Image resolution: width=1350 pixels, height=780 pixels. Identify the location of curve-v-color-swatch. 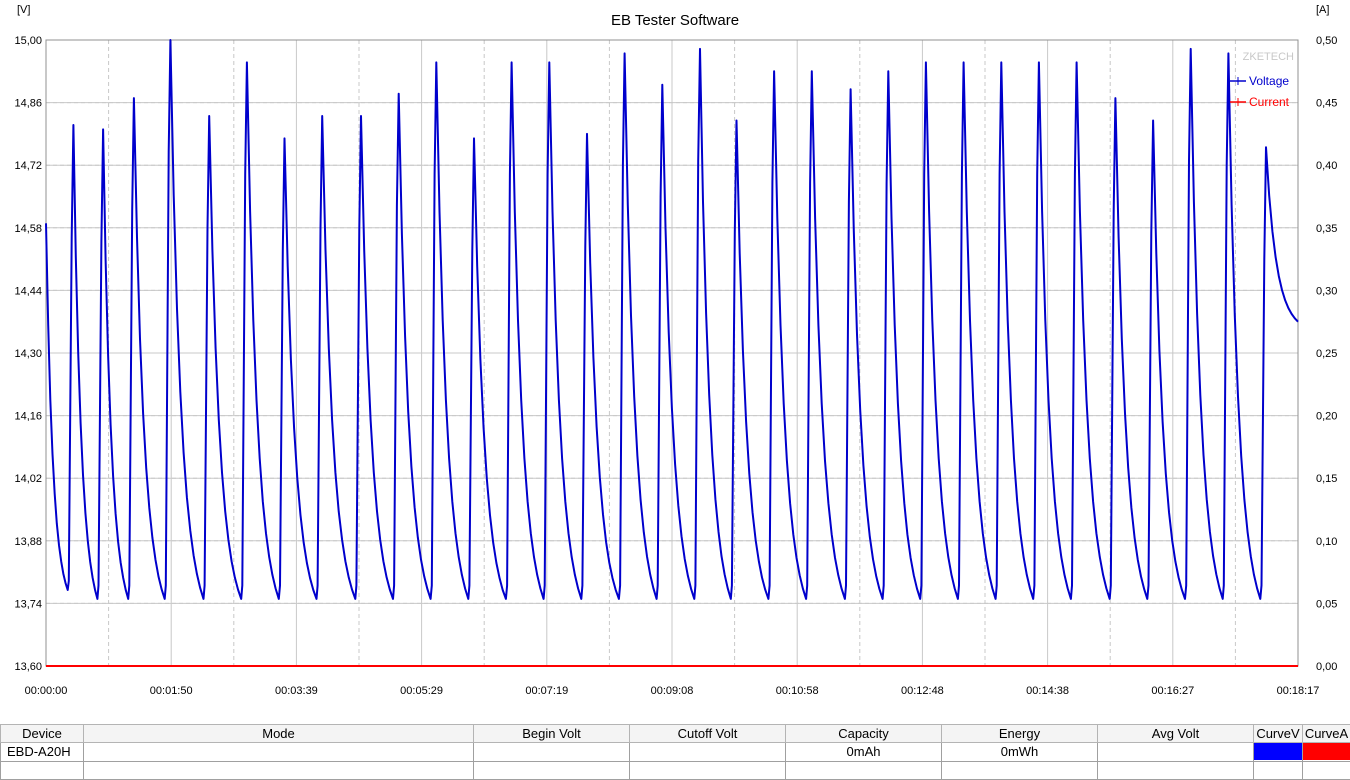
(1278, 752).